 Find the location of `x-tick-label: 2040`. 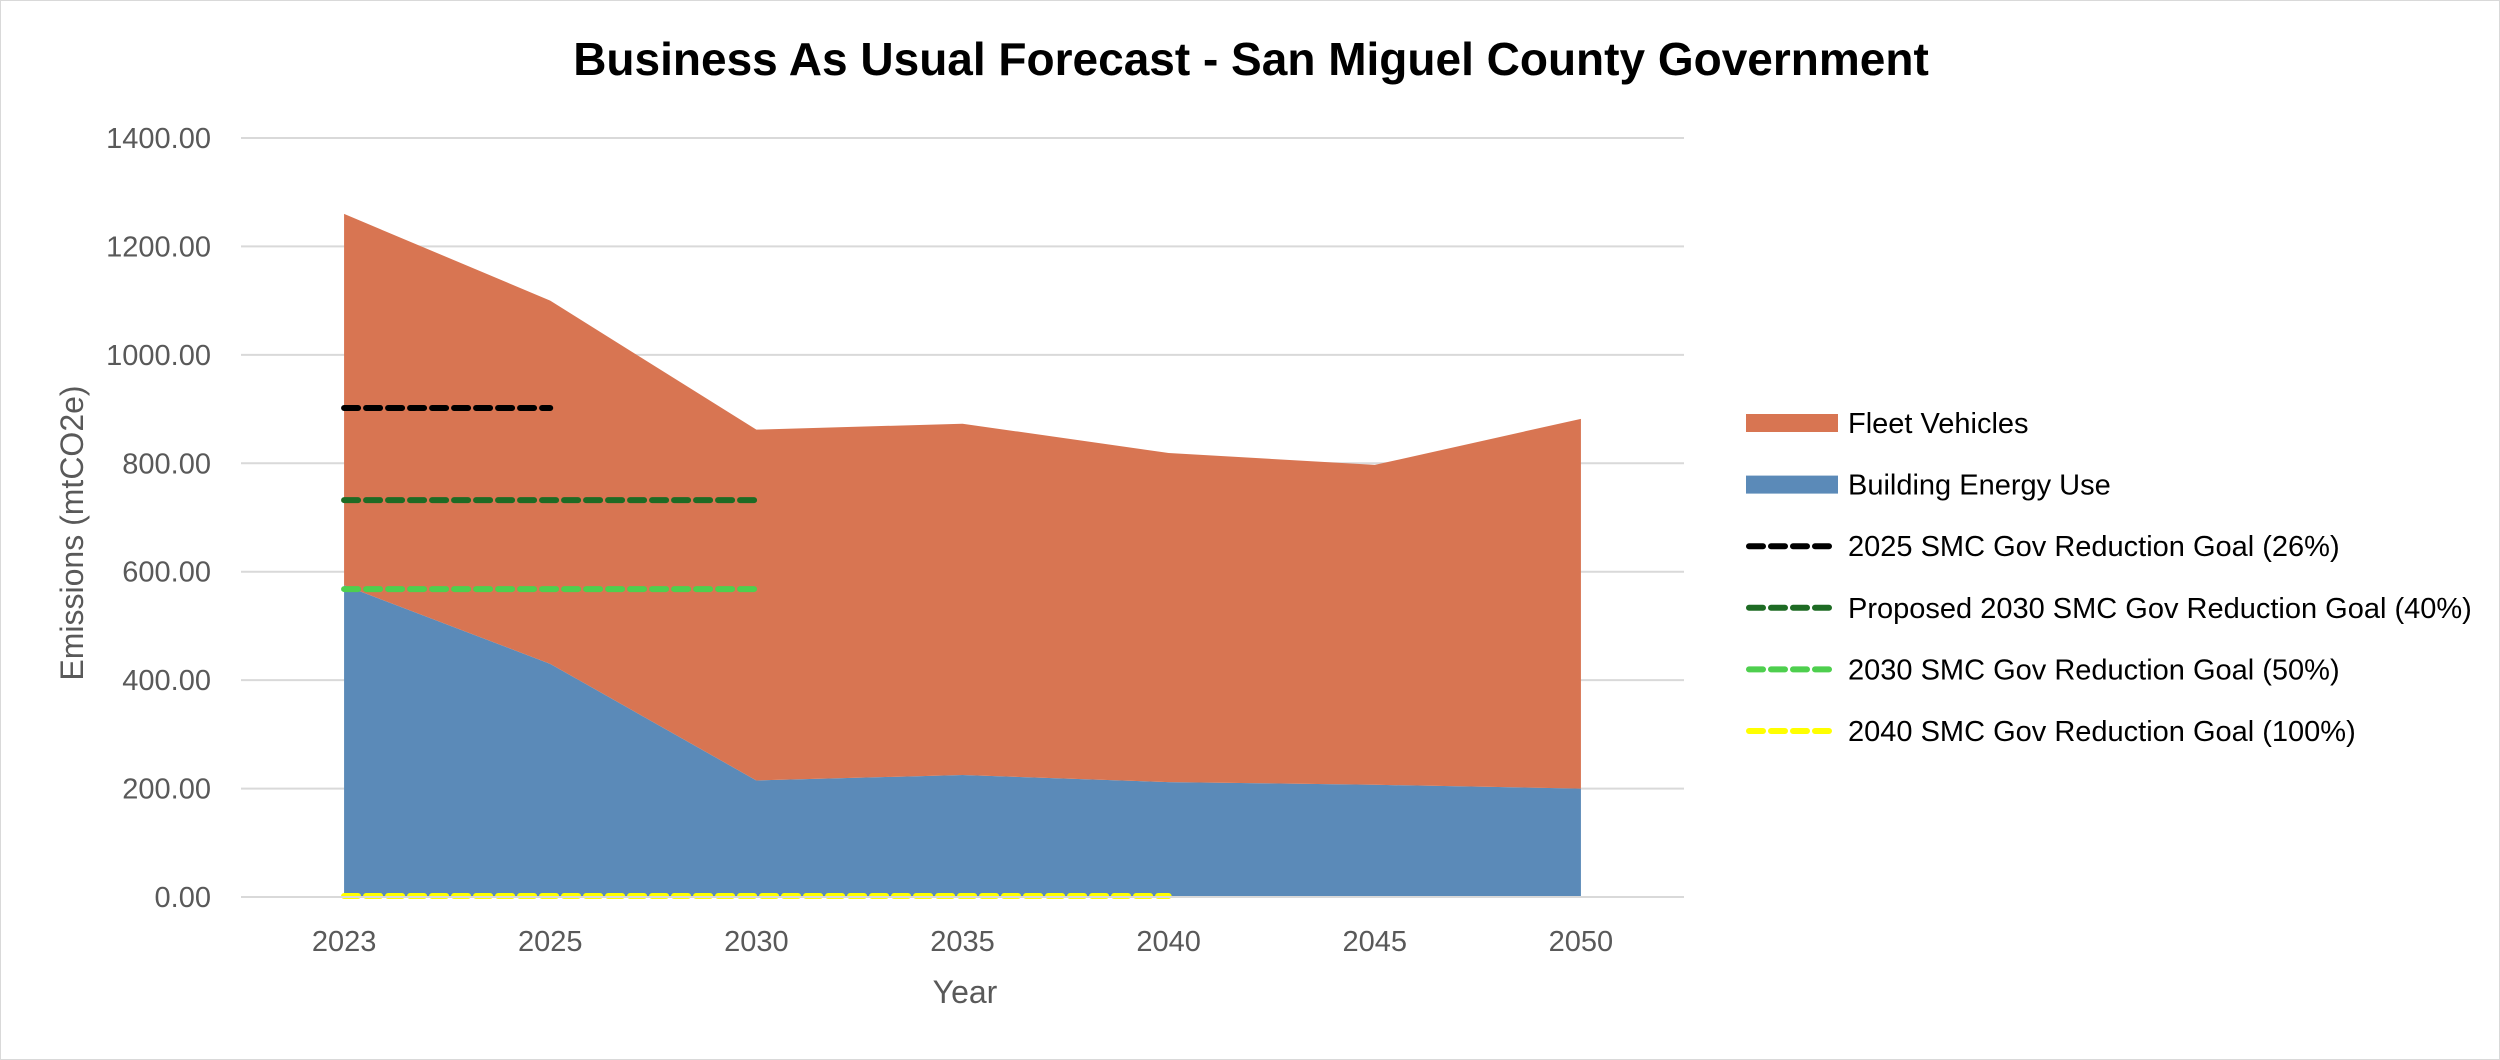

x-tick-label: 2040 is located at coordinates (1168, 942).